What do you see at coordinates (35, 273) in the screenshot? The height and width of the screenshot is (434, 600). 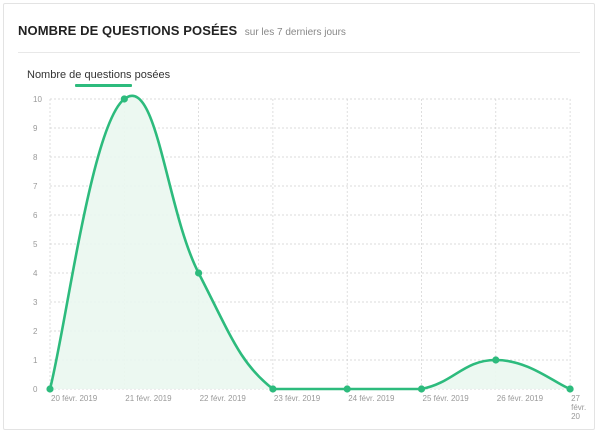 I see `y-tick-label: 4` at bounding box center [35, 273].